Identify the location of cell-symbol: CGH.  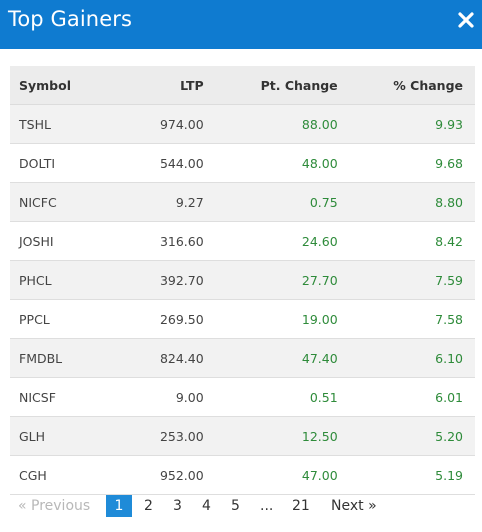
(64, 475).